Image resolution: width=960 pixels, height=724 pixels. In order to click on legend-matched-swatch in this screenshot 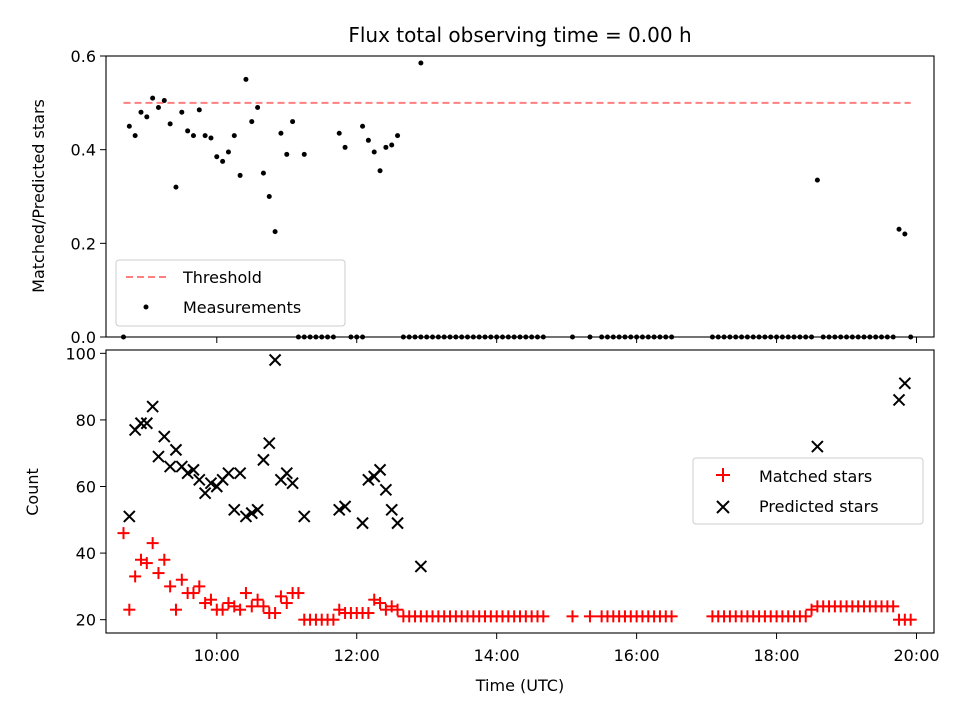, I will do `click(723, 475)`.